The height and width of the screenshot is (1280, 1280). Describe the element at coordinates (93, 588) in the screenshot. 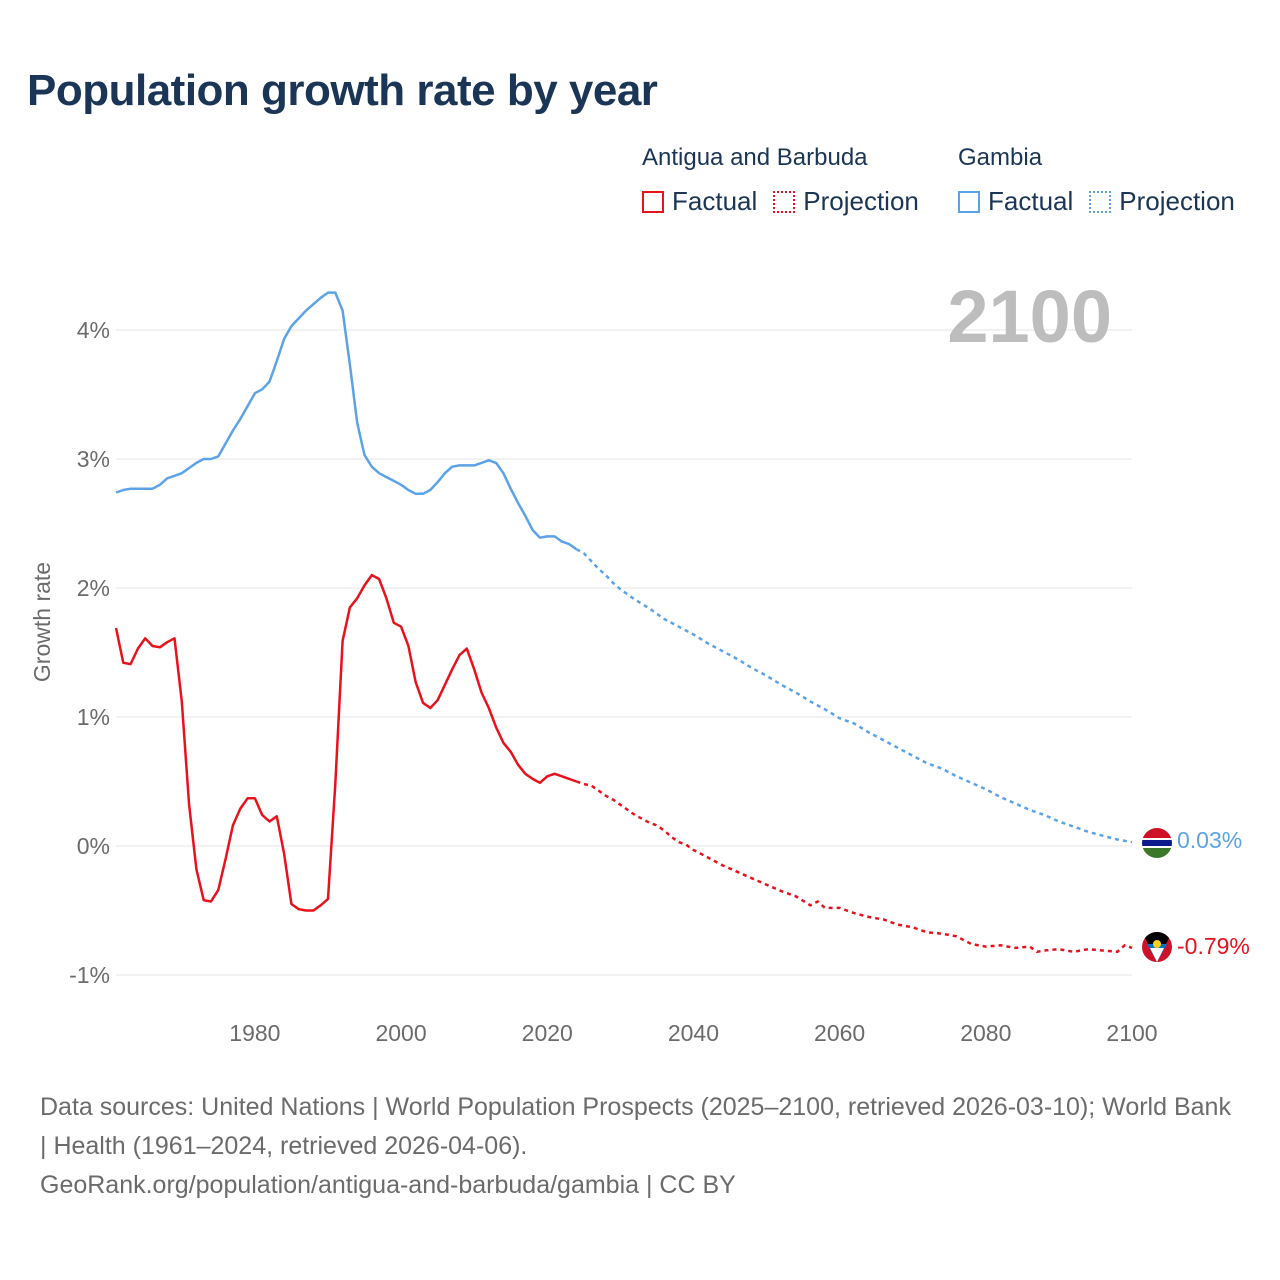

I see `y-tick-label: 2%` at that location.